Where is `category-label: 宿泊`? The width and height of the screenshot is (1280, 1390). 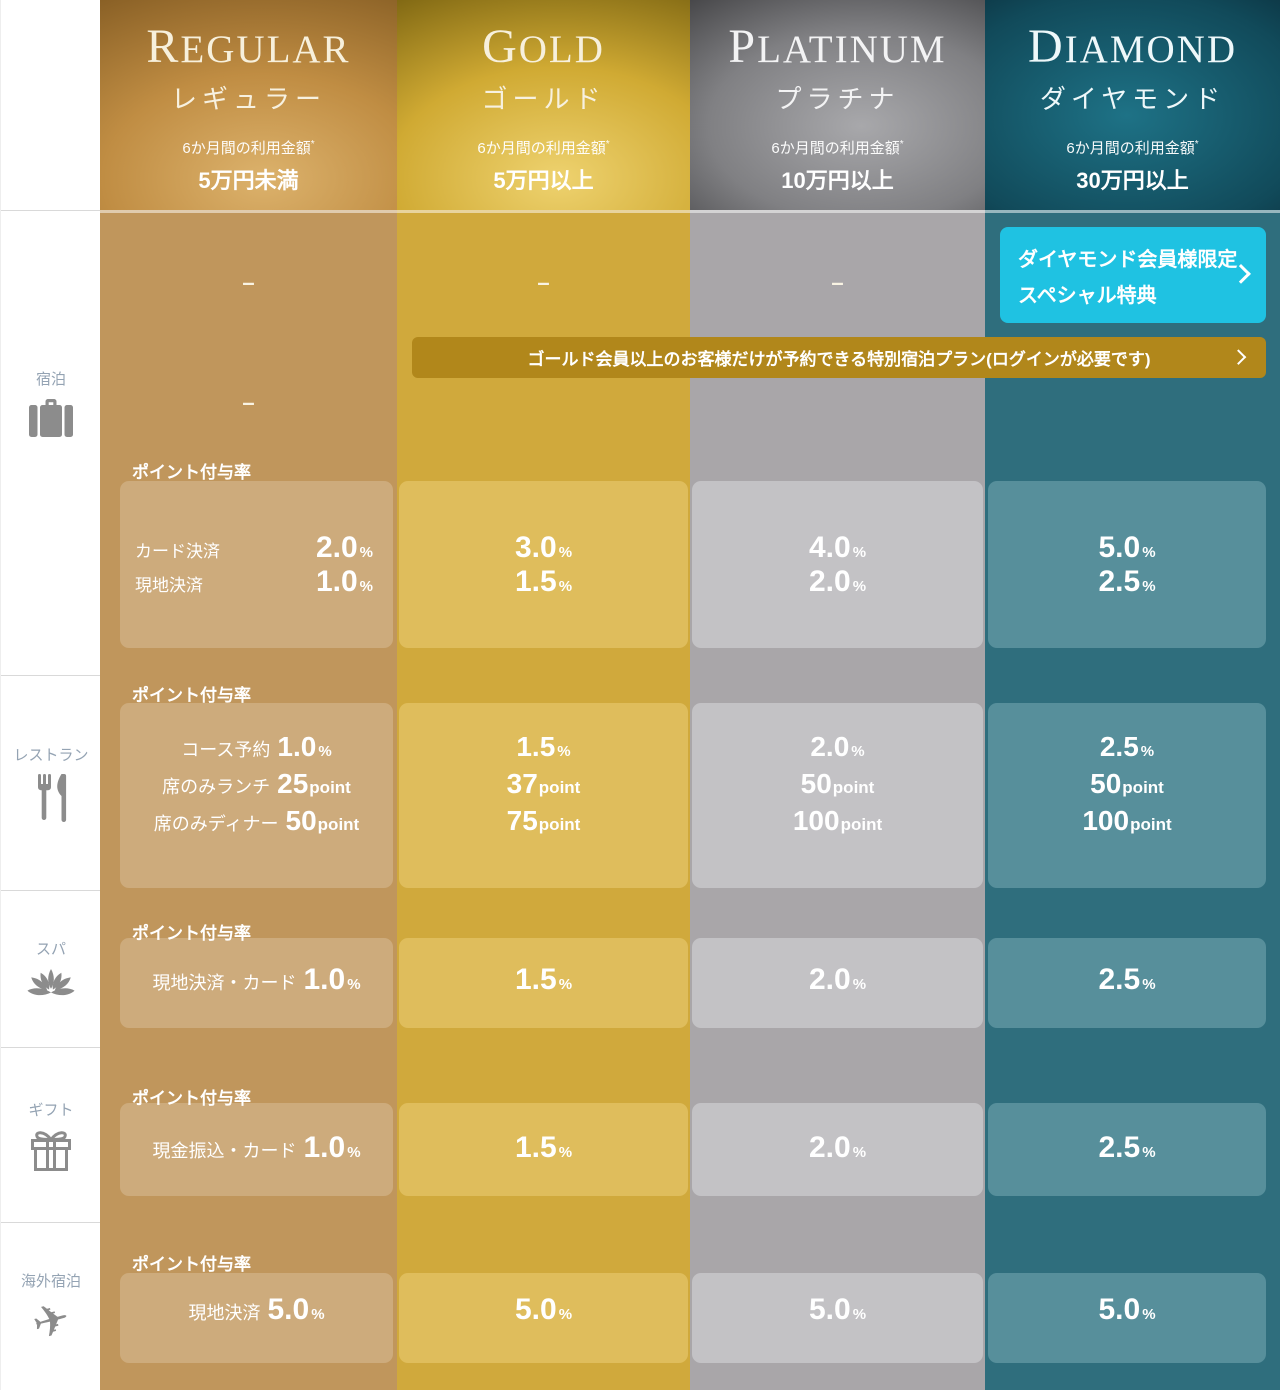
category-label: 宿泊 is located at coordinates (50, 379).